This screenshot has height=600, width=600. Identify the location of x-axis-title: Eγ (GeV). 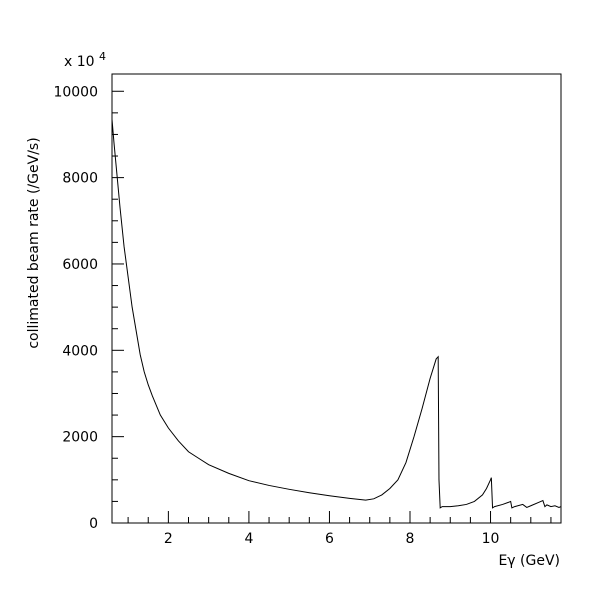
(529, 561).